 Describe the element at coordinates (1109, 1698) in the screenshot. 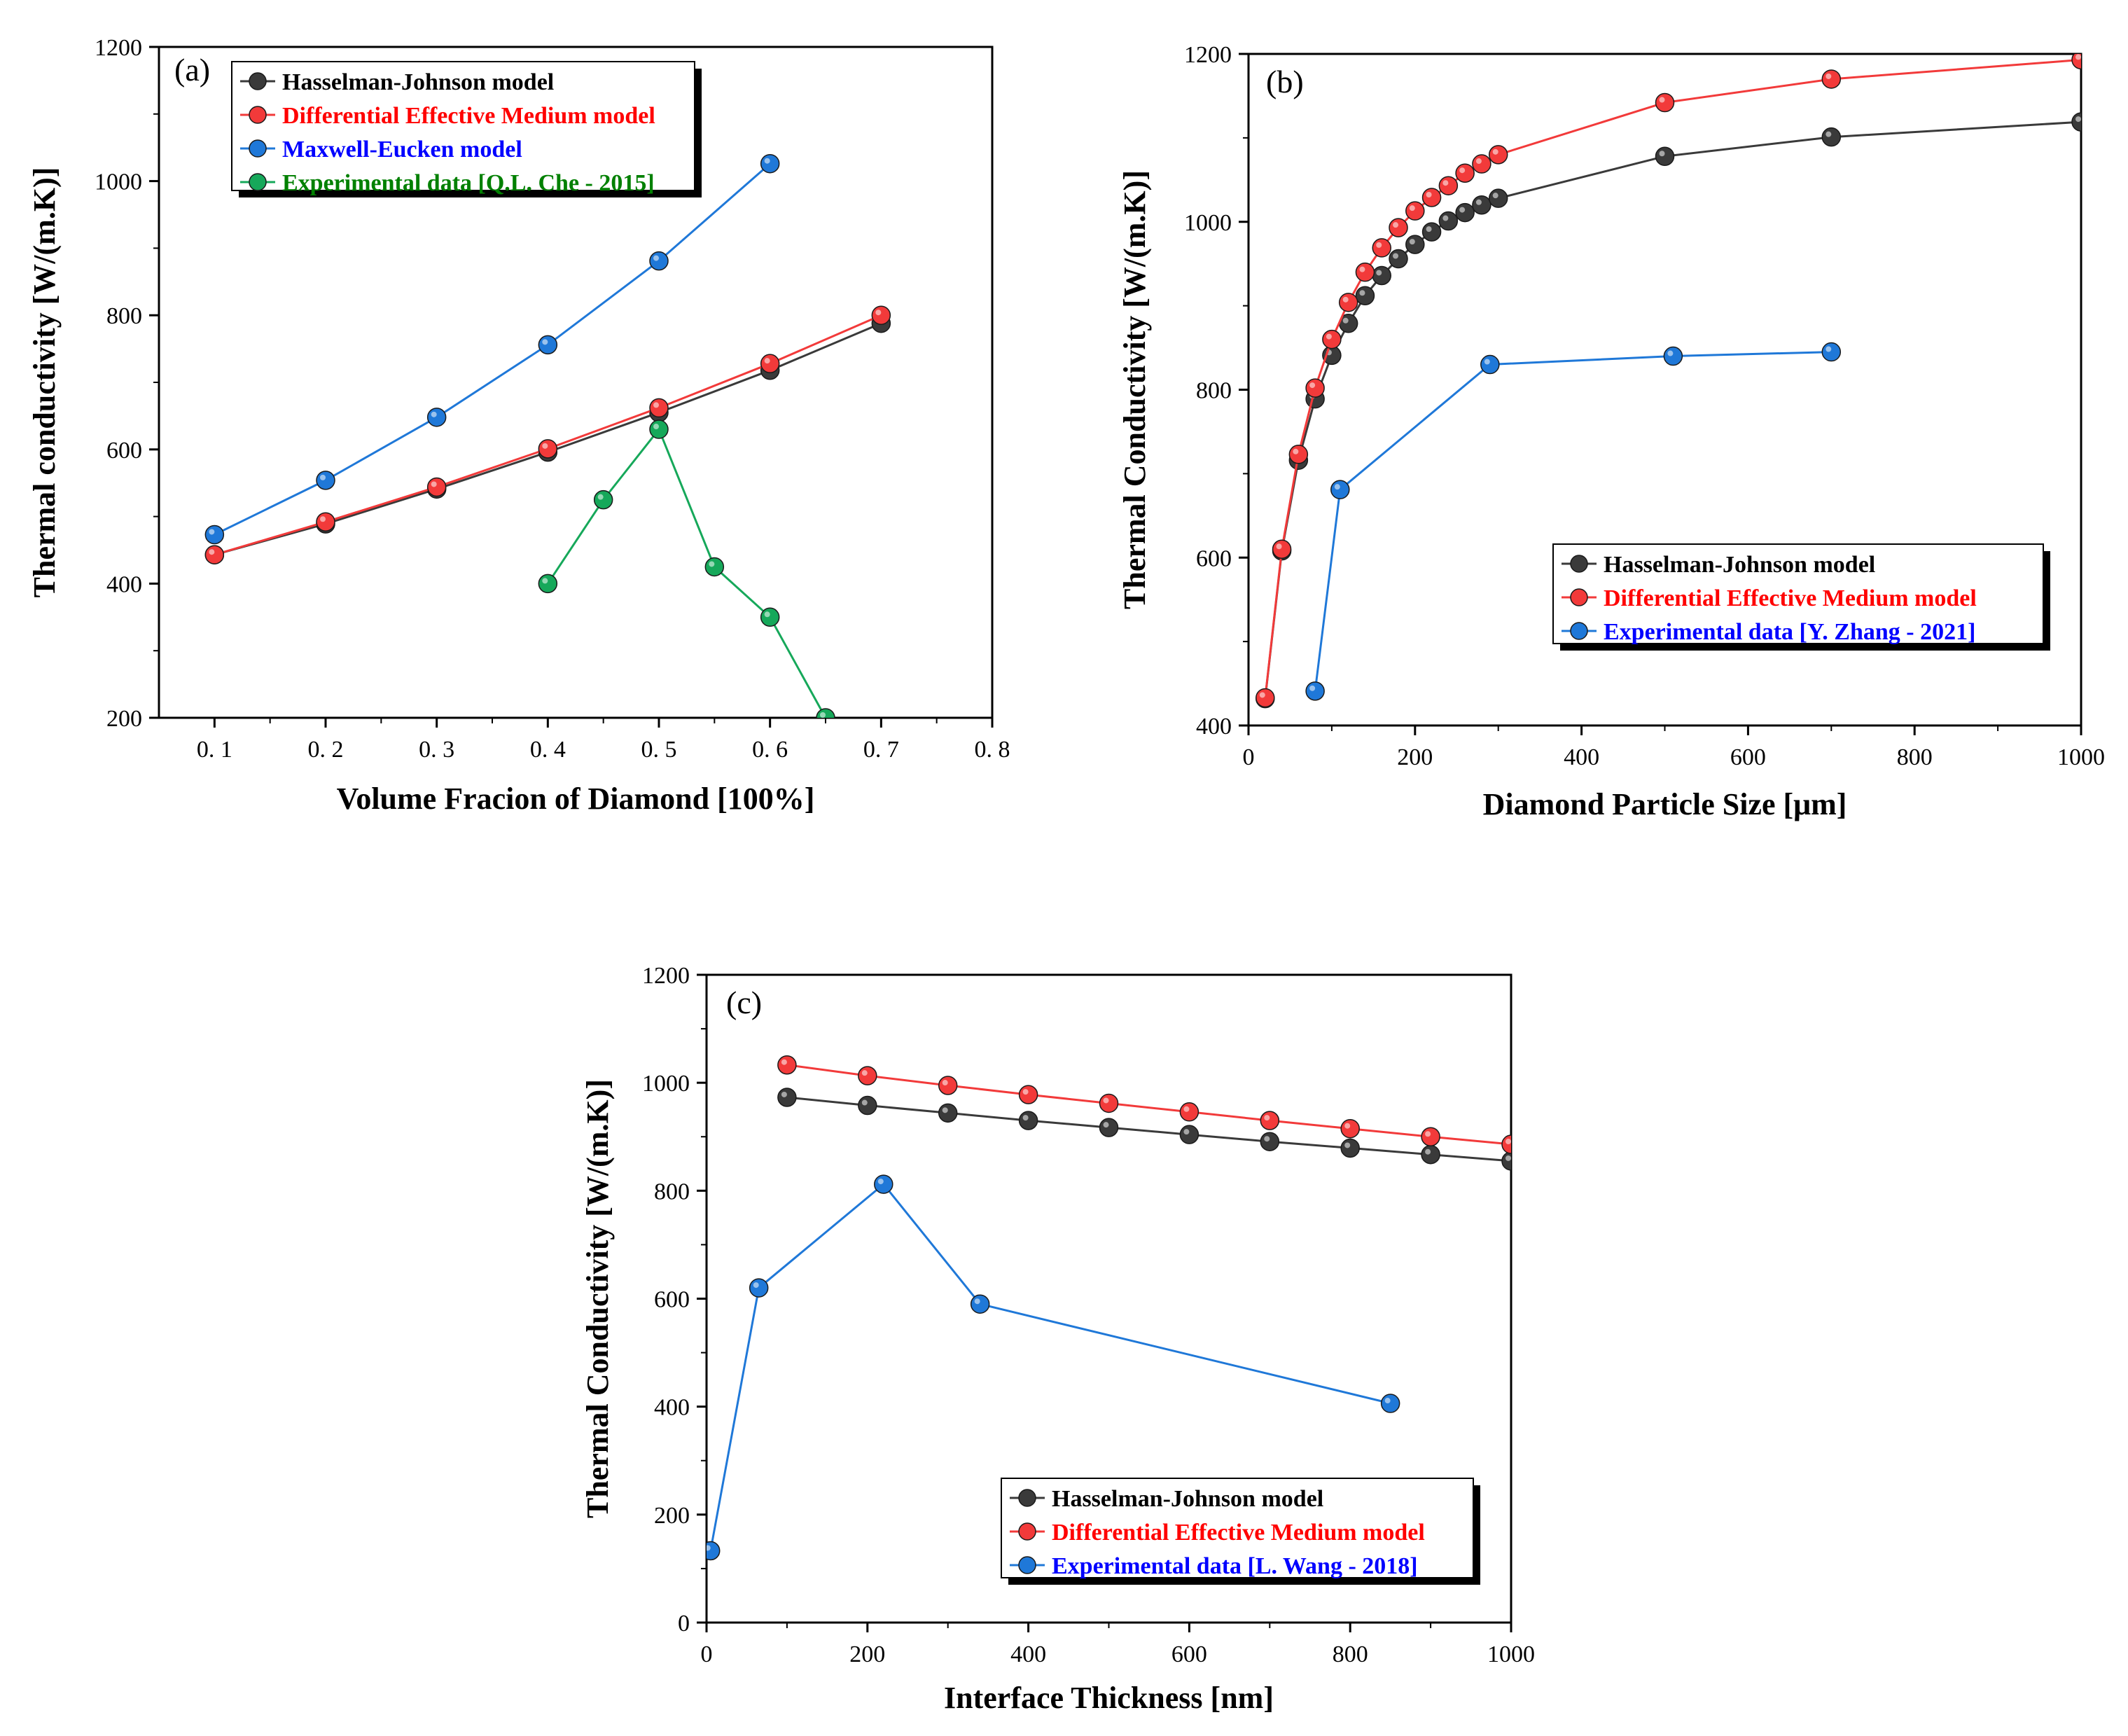

I see `x-axis-title: Interface Thickness [nm]` at that location.